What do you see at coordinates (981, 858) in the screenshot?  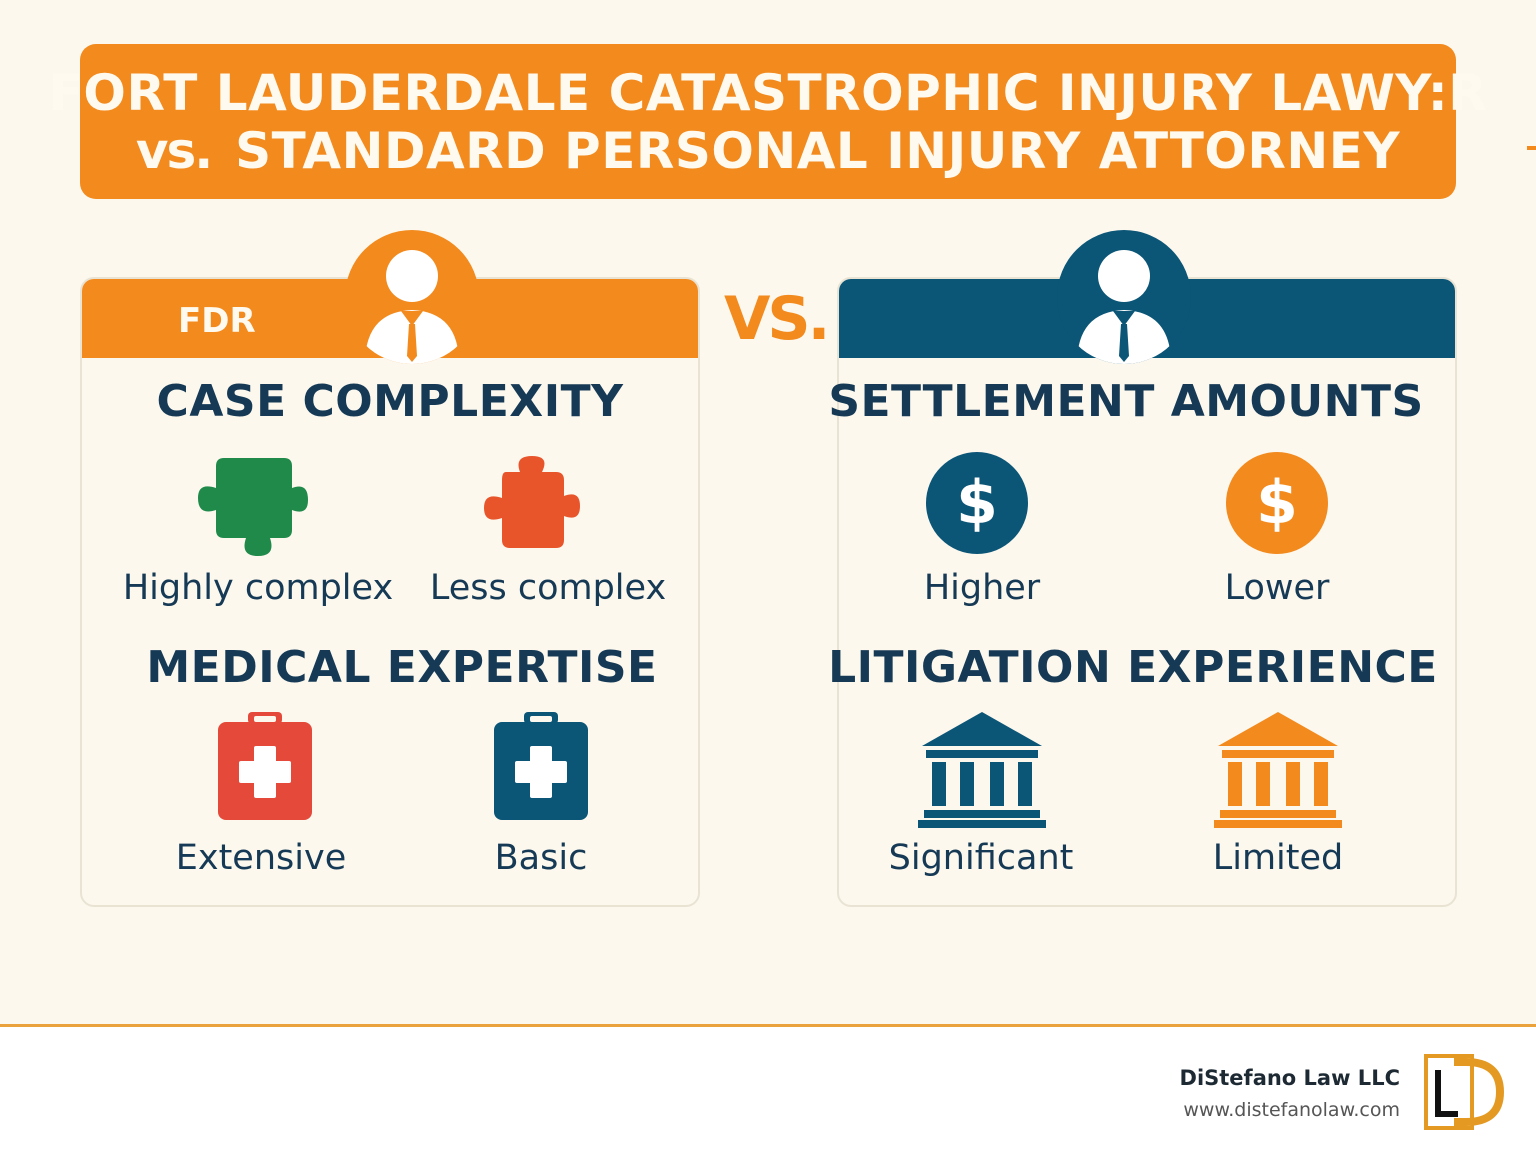 I see `significant-label: Significant` at bounding box center [981, 858].